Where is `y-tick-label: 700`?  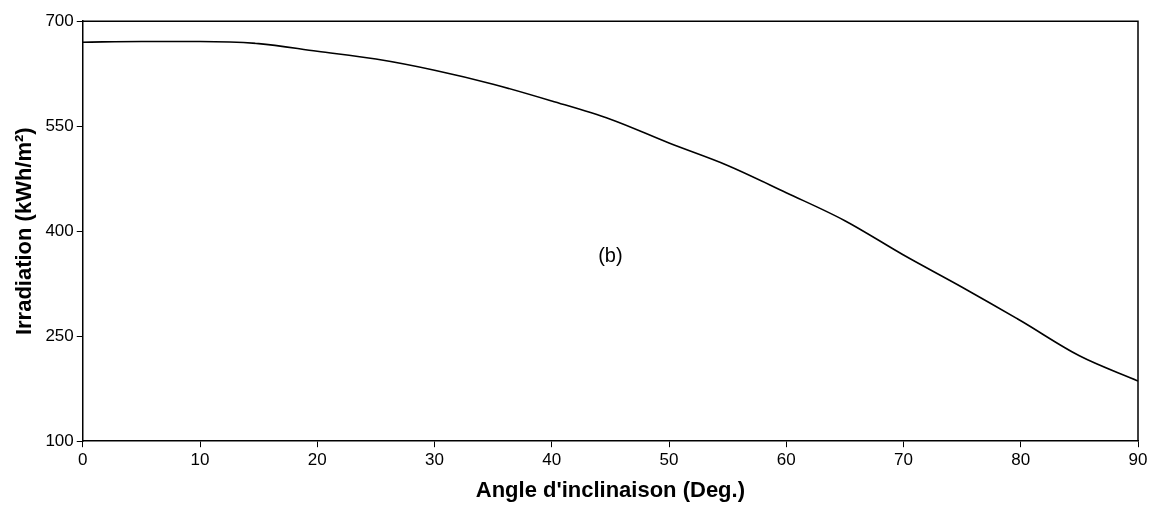
y-tick-label: 700 is located at coordinates (59, 20).